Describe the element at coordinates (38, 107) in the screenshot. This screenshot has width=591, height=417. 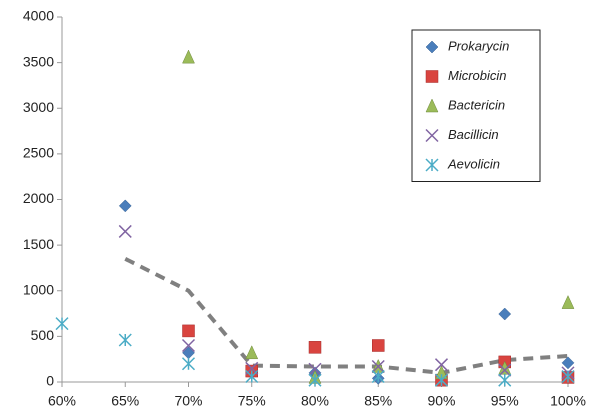
I see `y-tick-label: 3000` at that location.